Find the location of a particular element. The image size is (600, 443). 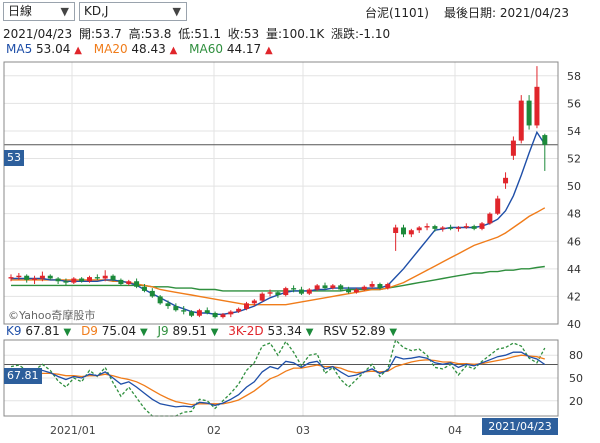

quote-date: 2021/04/23 is located at coordinates (38, 34).